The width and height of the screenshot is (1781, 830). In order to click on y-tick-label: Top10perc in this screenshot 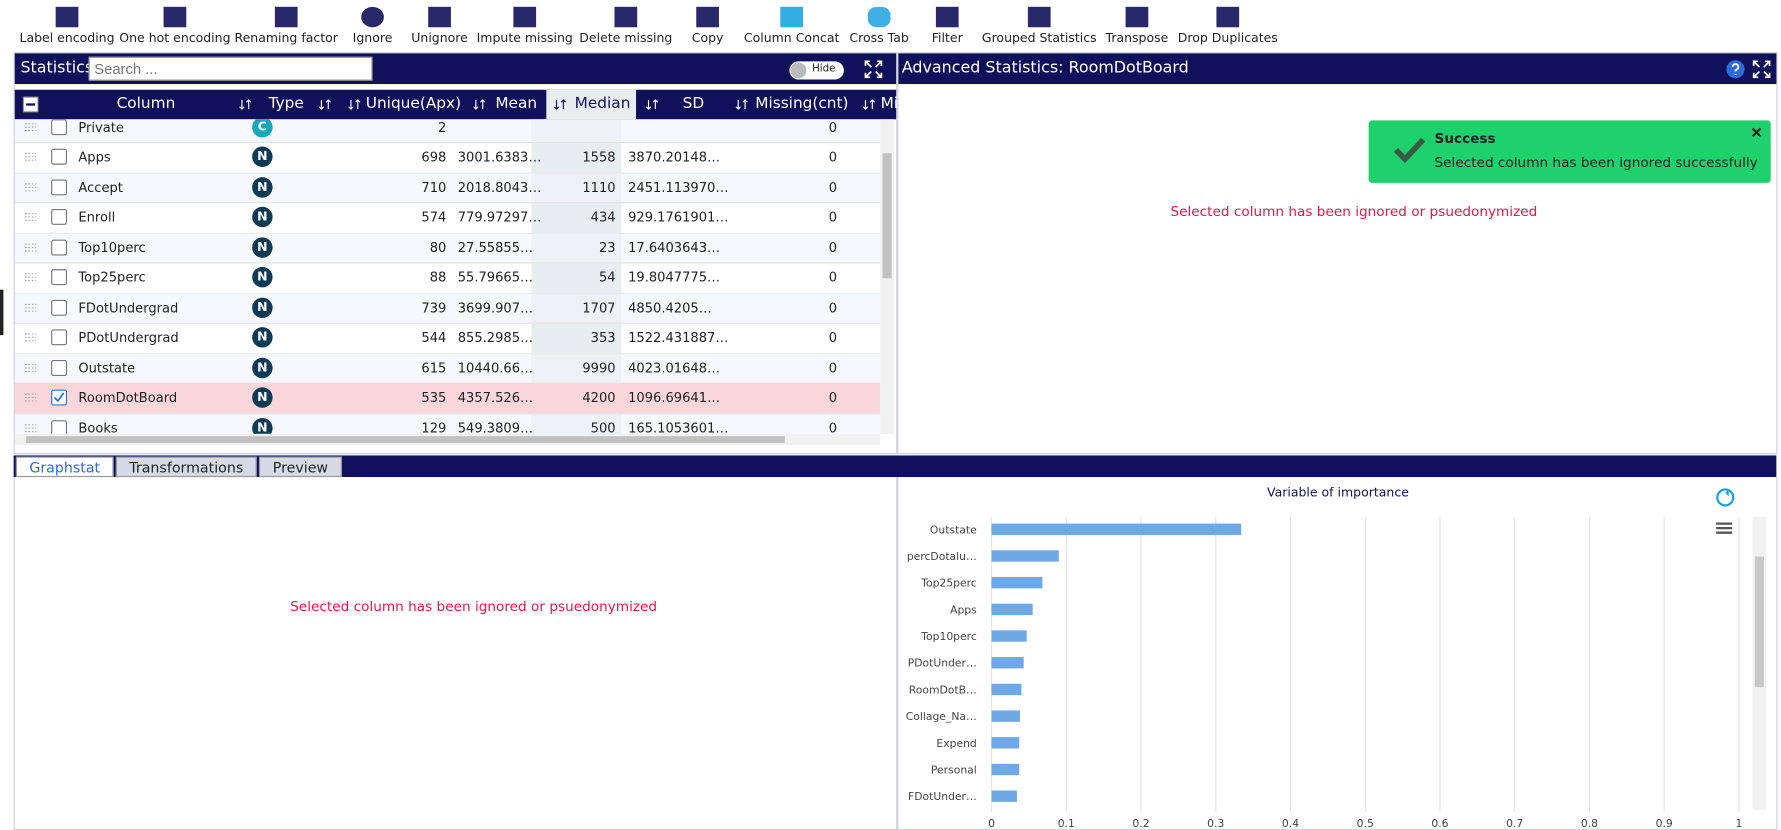, I will do `click(948, 636)`.